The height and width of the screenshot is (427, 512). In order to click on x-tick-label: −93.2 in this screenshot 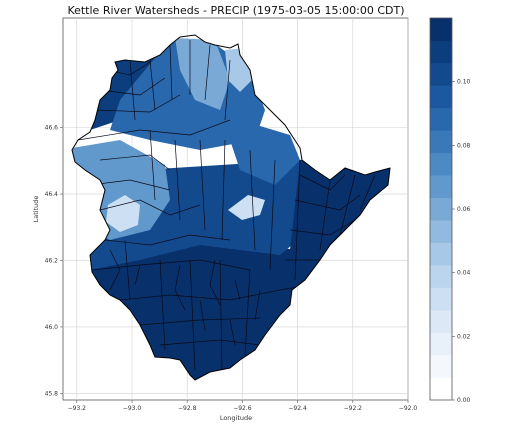, I will do `click(77, 408)`.